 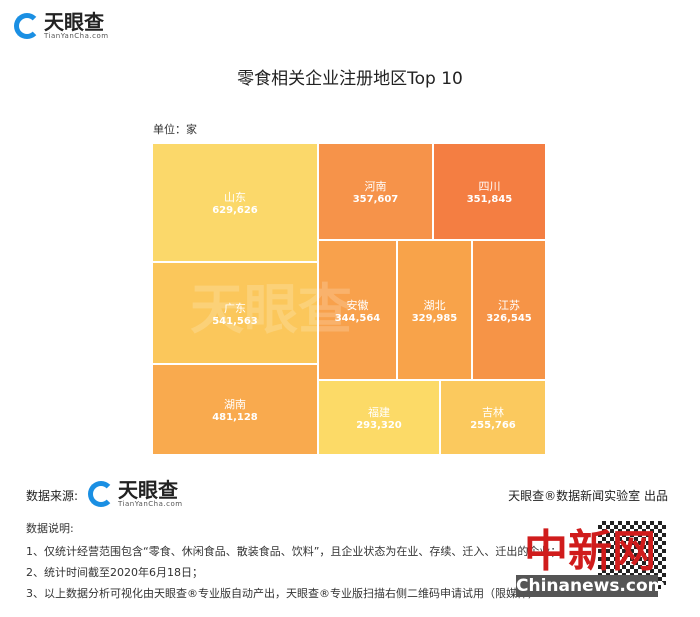 What do you see at coordinates (509, 318) in the screenshot?
I see `cell-value: 326,545` at bounding box center [509, 318].